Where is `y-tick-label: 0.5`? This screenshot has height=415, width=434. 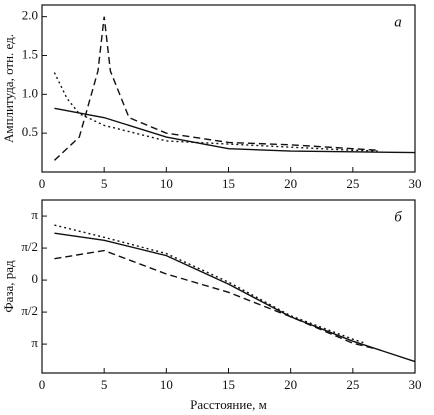
y-tick-label: 0.5 is located at coordinates (30, 131).